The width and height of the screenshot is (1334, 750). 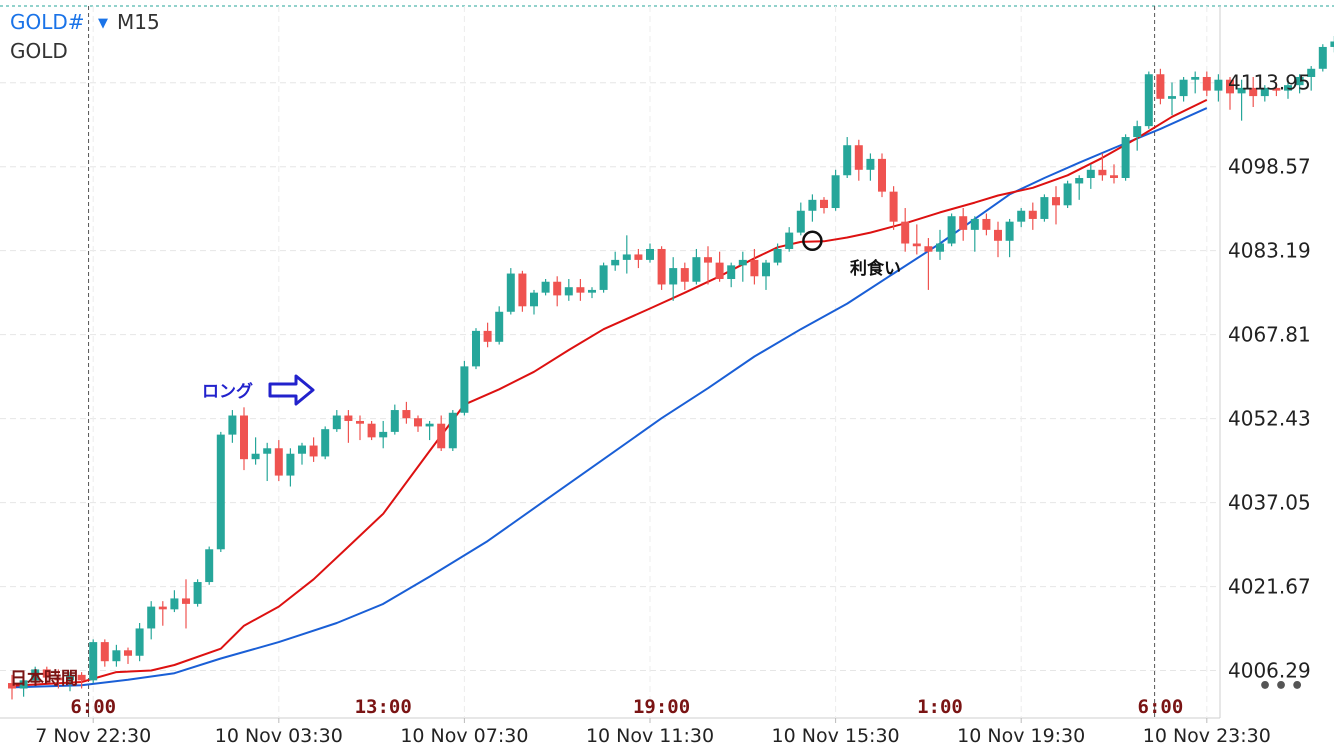 What do you see at coordinates (1282, 686) in the screenshot?
I see `more-options-button: •••` at bounding box center [1282, 686].